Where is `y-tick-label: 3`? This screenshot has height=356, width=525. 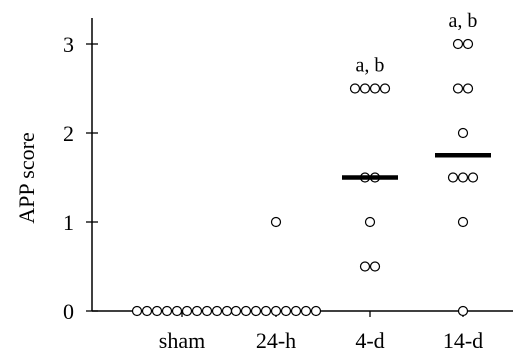 y-tick-label: 3 is located at coordinates (68, 44).